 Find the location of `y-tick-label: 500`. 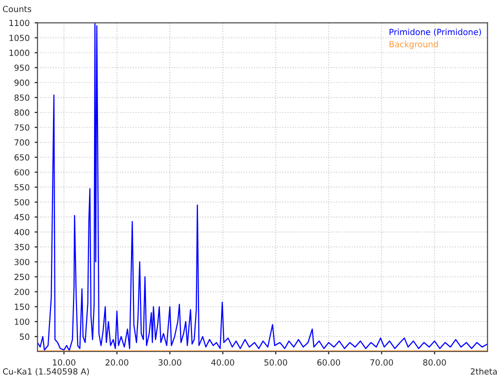

y-tick-label: 500 is located at coordinates (22, 202).